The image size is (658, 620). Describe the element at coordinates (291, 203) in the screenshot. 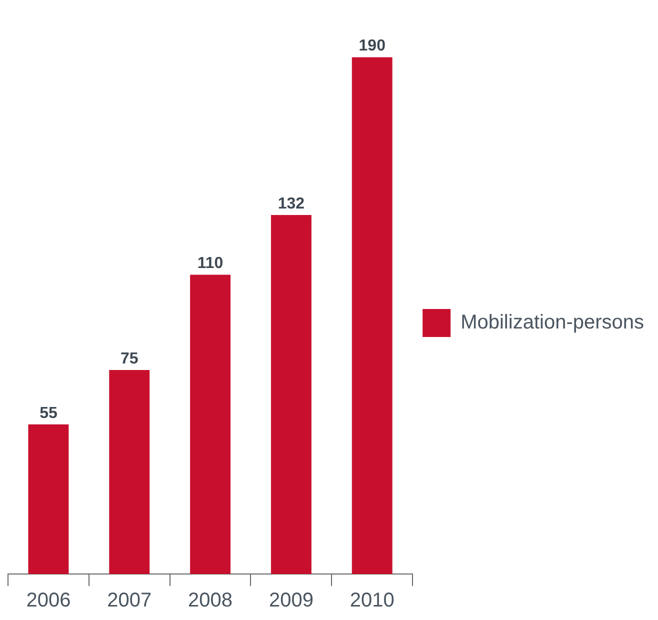

I see `data-label: 132` at that location.